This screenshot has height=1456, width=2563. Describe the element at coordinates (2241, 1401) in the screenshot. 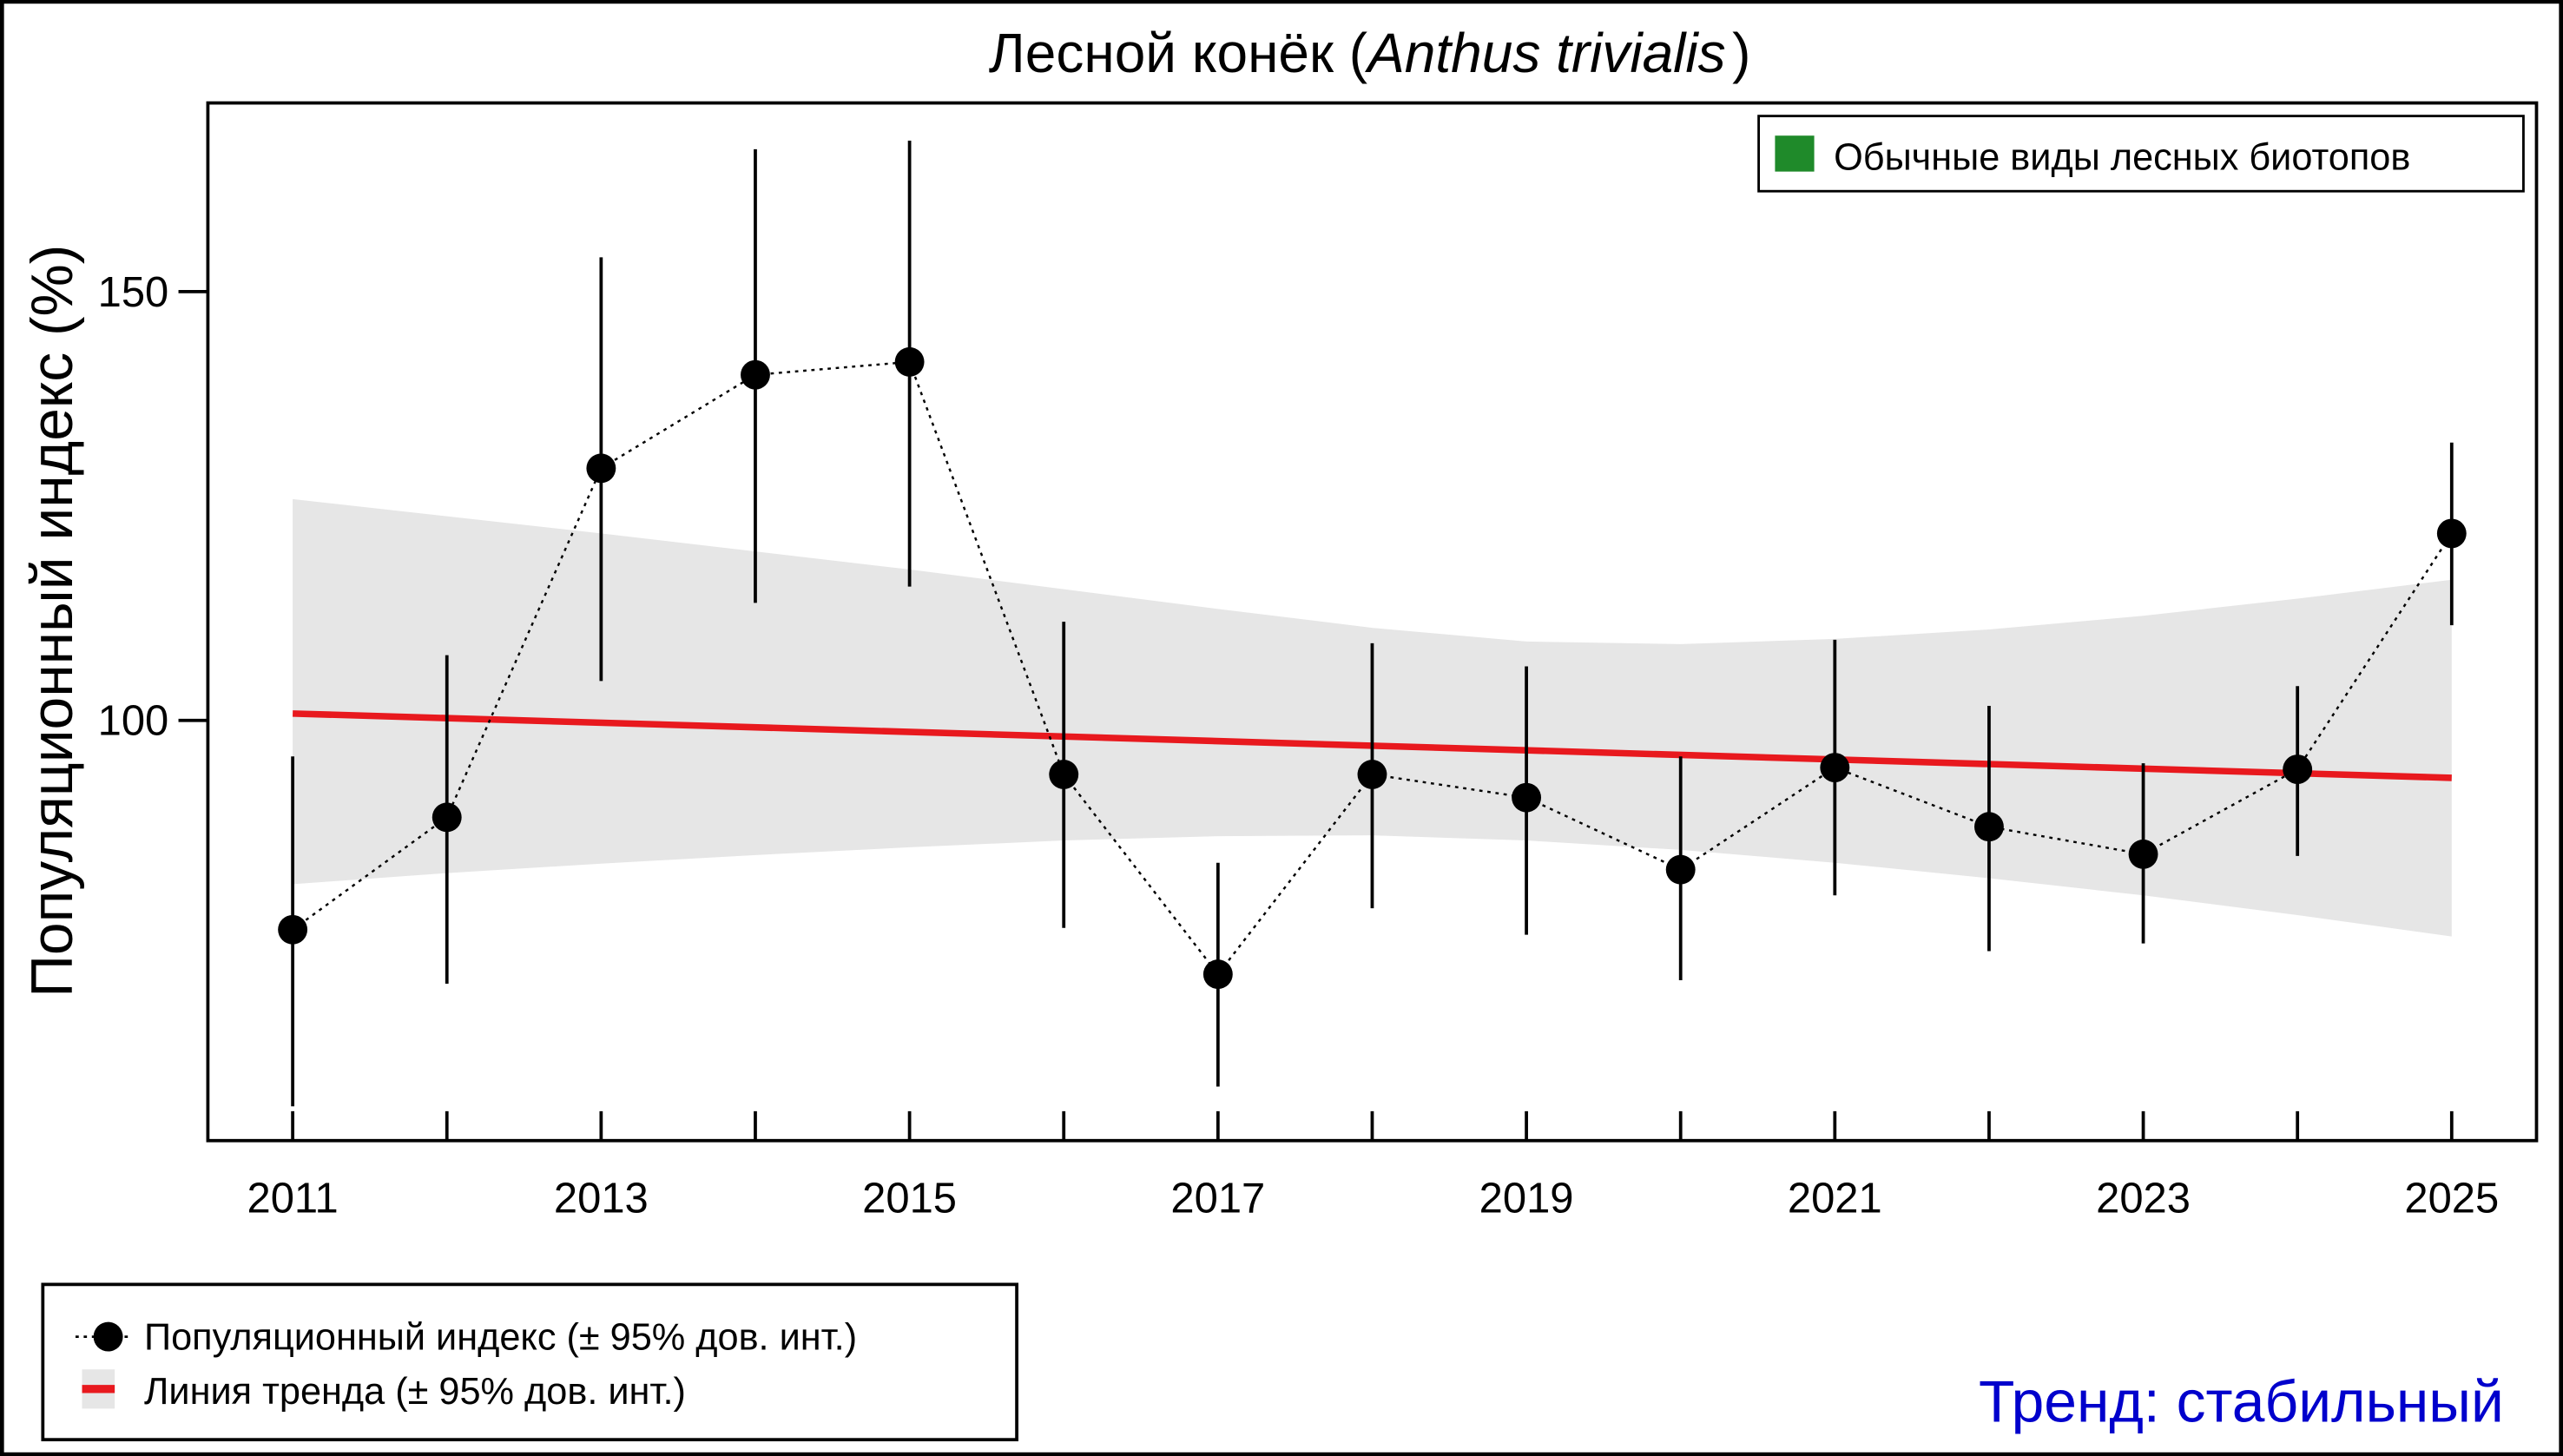

I see `trend-status-label: Тренд: стабильный` at that location.